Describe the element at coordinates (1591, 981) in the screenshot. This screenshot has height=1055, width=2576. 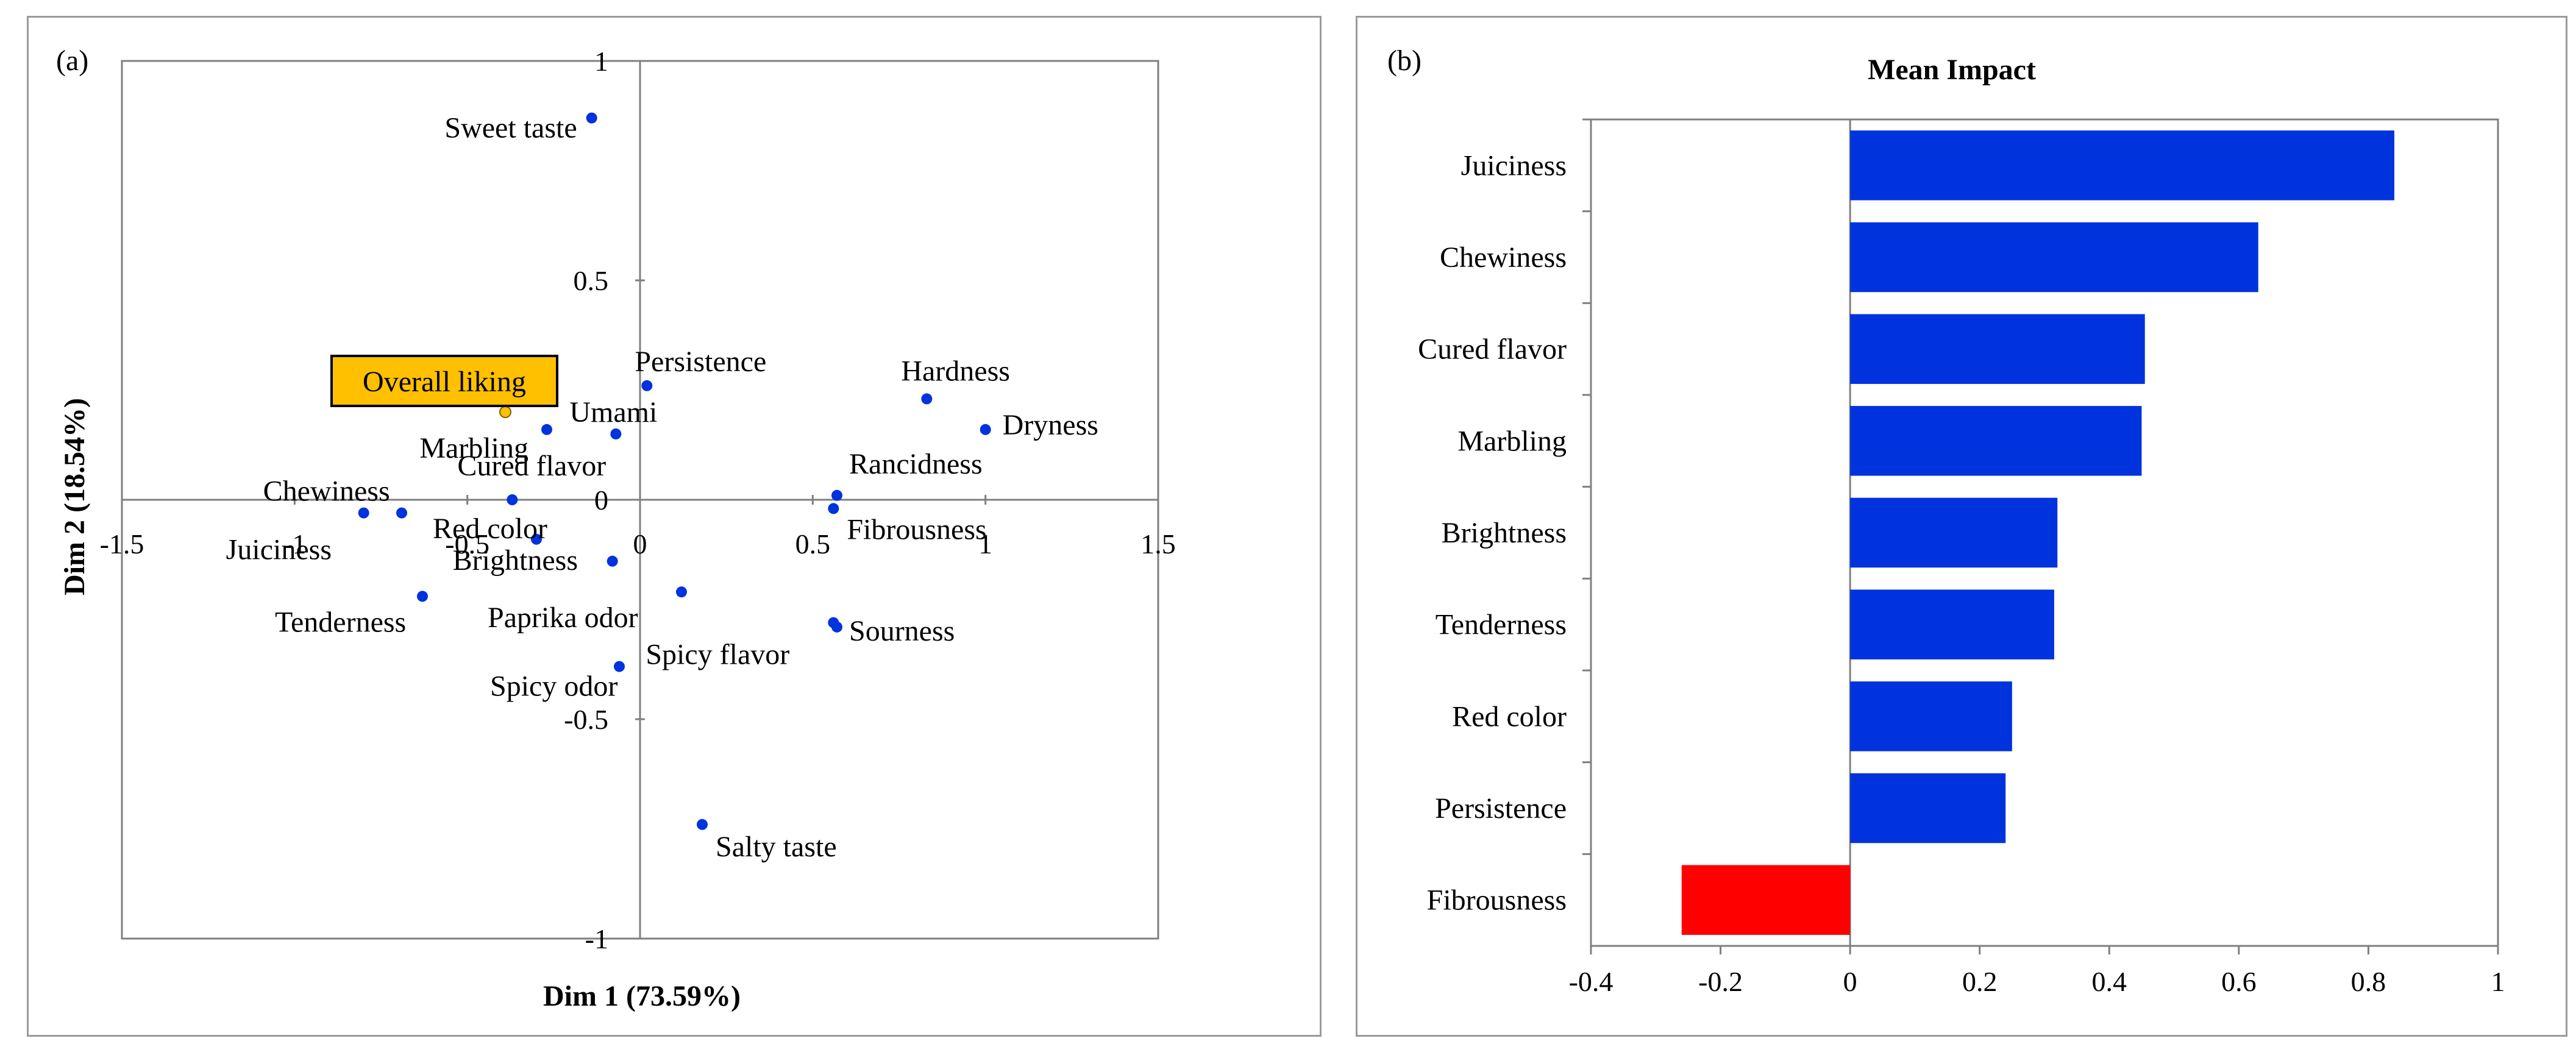
I see `bar-x-tick-label: -0.4` at that location.